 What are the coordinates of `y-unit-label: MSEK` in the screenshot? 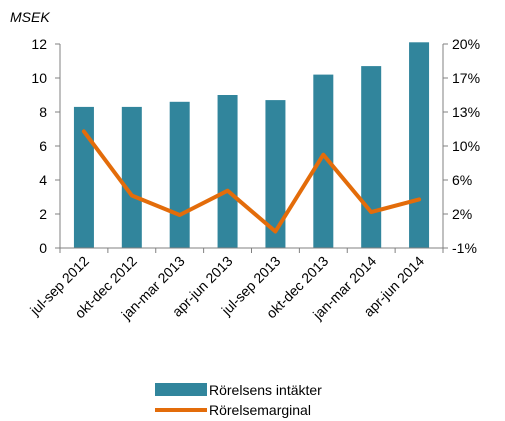 It's located at (30, 17).